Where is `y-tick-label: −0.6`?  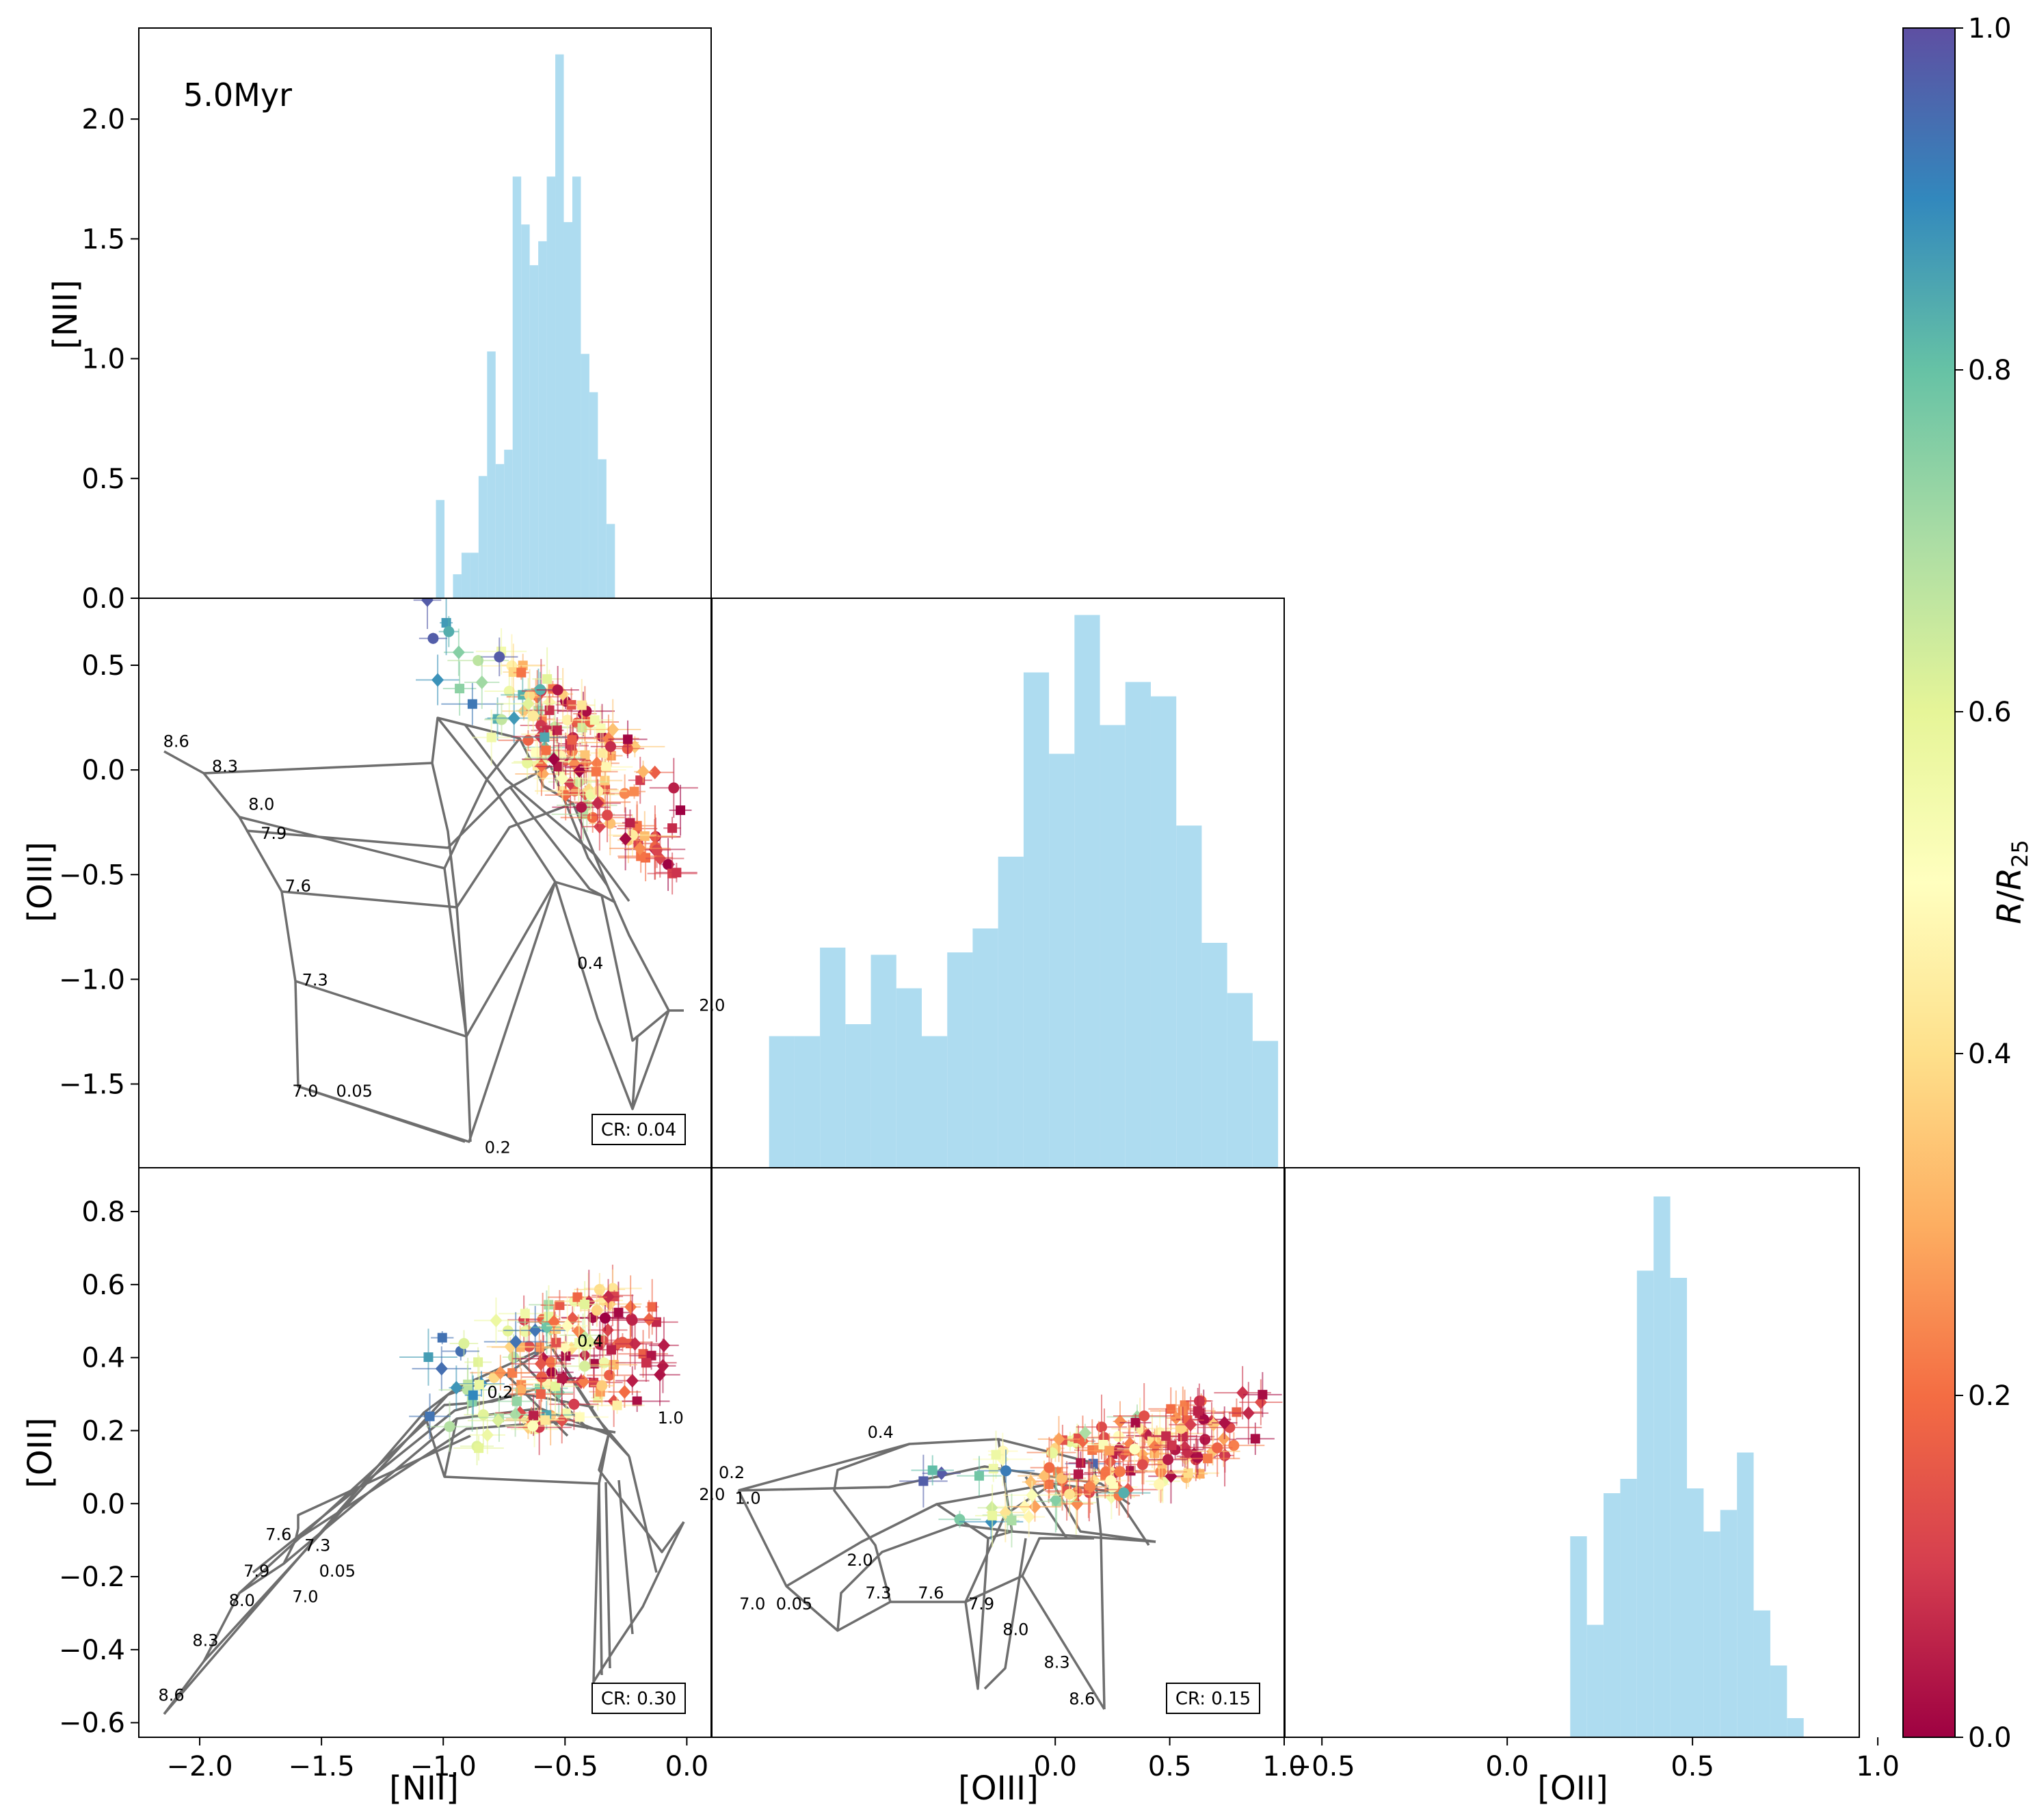 y-tick-label: −0.6 is located at coordinates (92, 1723).